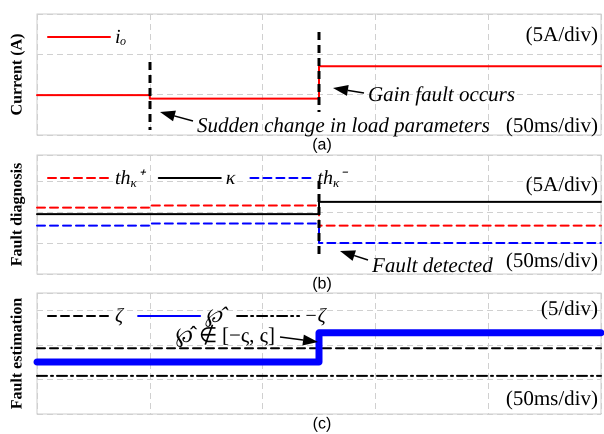 The width and height of the screenshot is (604, 434). Describe the element at coordinates (432, 265) in the screenshot. I see `annotation: Fault detected` at that location.